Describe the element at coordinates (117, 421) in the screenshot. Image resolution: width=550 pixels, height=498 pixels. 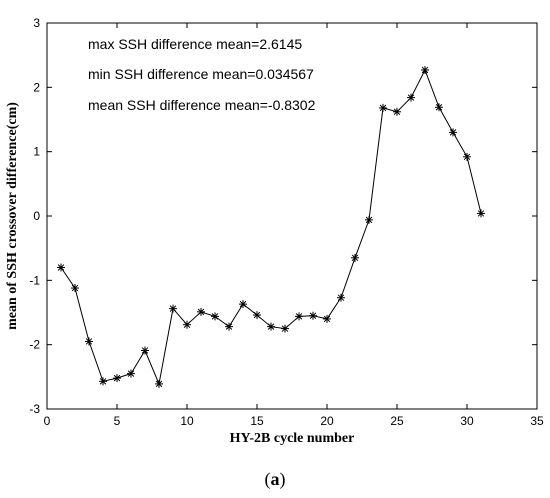
I see `x-tick-label: 5` at that location.